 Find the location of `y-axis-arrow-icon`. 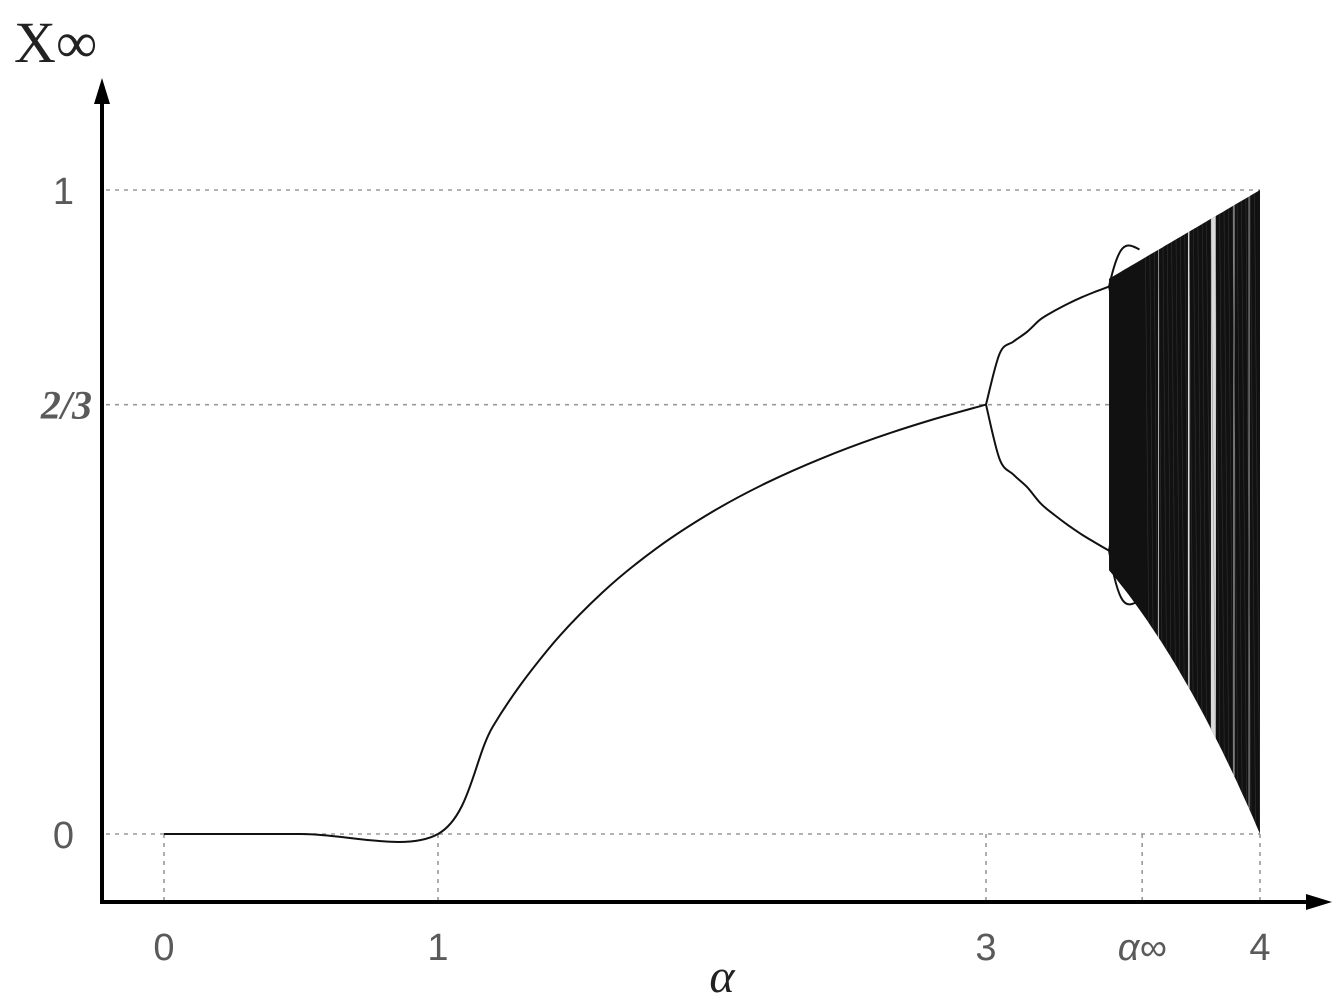

y-axis-arrow-icon is located at coordinates (102, 91).